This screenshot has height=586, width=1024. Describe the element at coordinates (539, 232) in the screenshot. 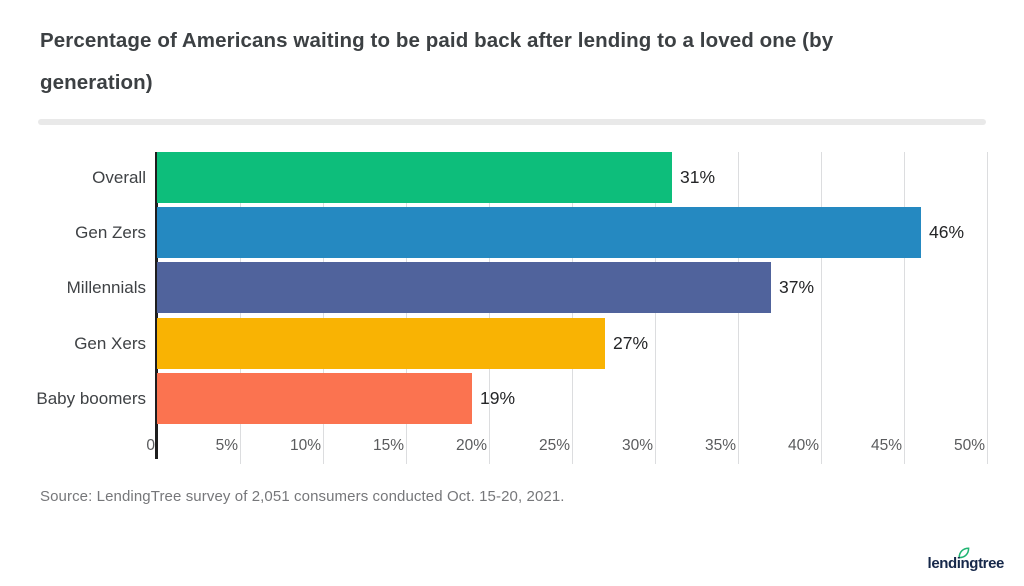

I see `bar-gen-zers` at that location.